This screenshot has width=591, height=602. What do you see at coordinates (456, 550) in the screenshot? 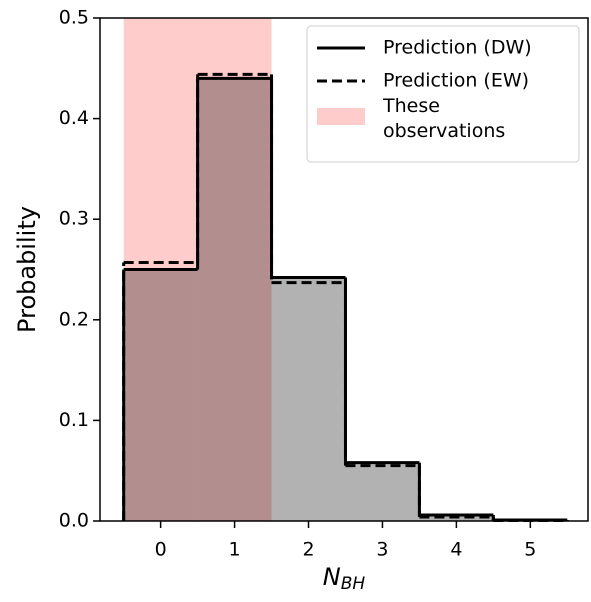
I see `x-tick-label: 4` at bounding box center [456, 550].